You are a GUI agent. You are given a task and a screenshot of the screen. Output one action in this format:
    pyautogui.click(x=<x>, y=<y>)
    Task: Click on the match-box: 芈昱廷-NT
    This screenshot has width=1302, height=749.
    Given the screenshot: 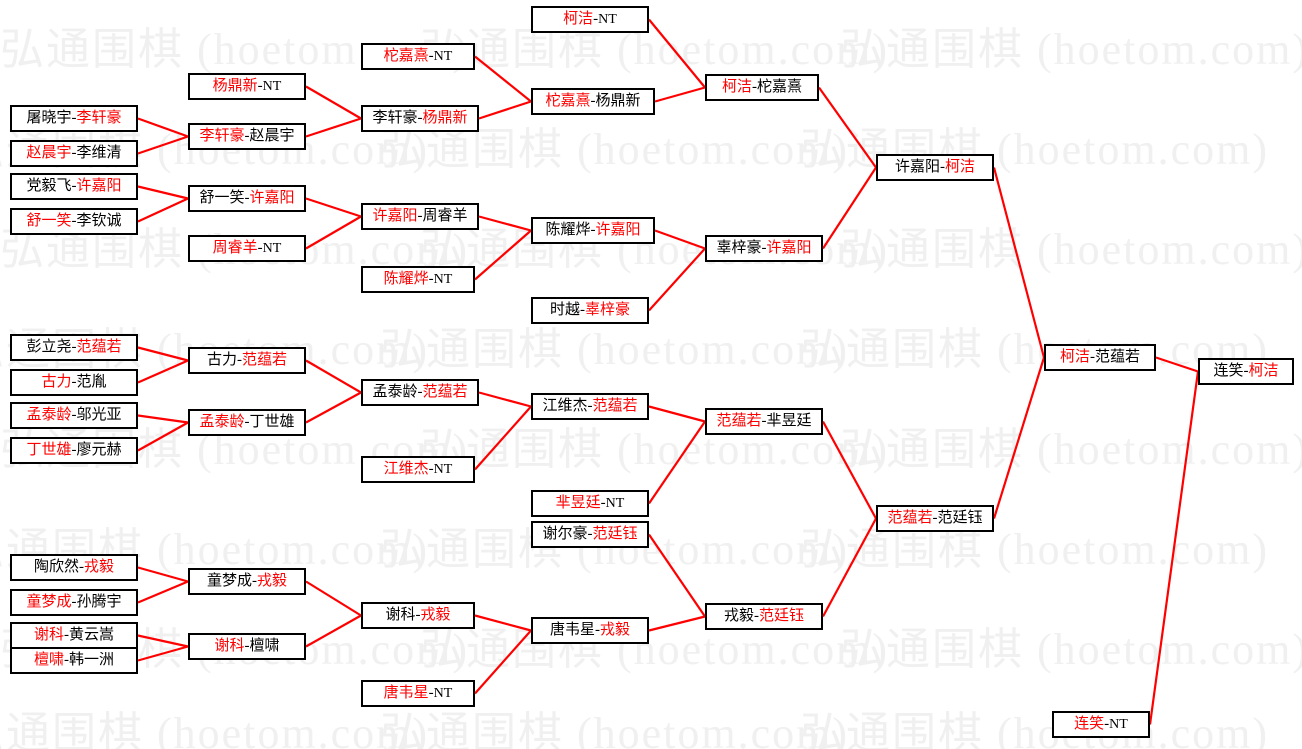 What is the action you would take?
    pyautogui.click(x=590, y=503)
    